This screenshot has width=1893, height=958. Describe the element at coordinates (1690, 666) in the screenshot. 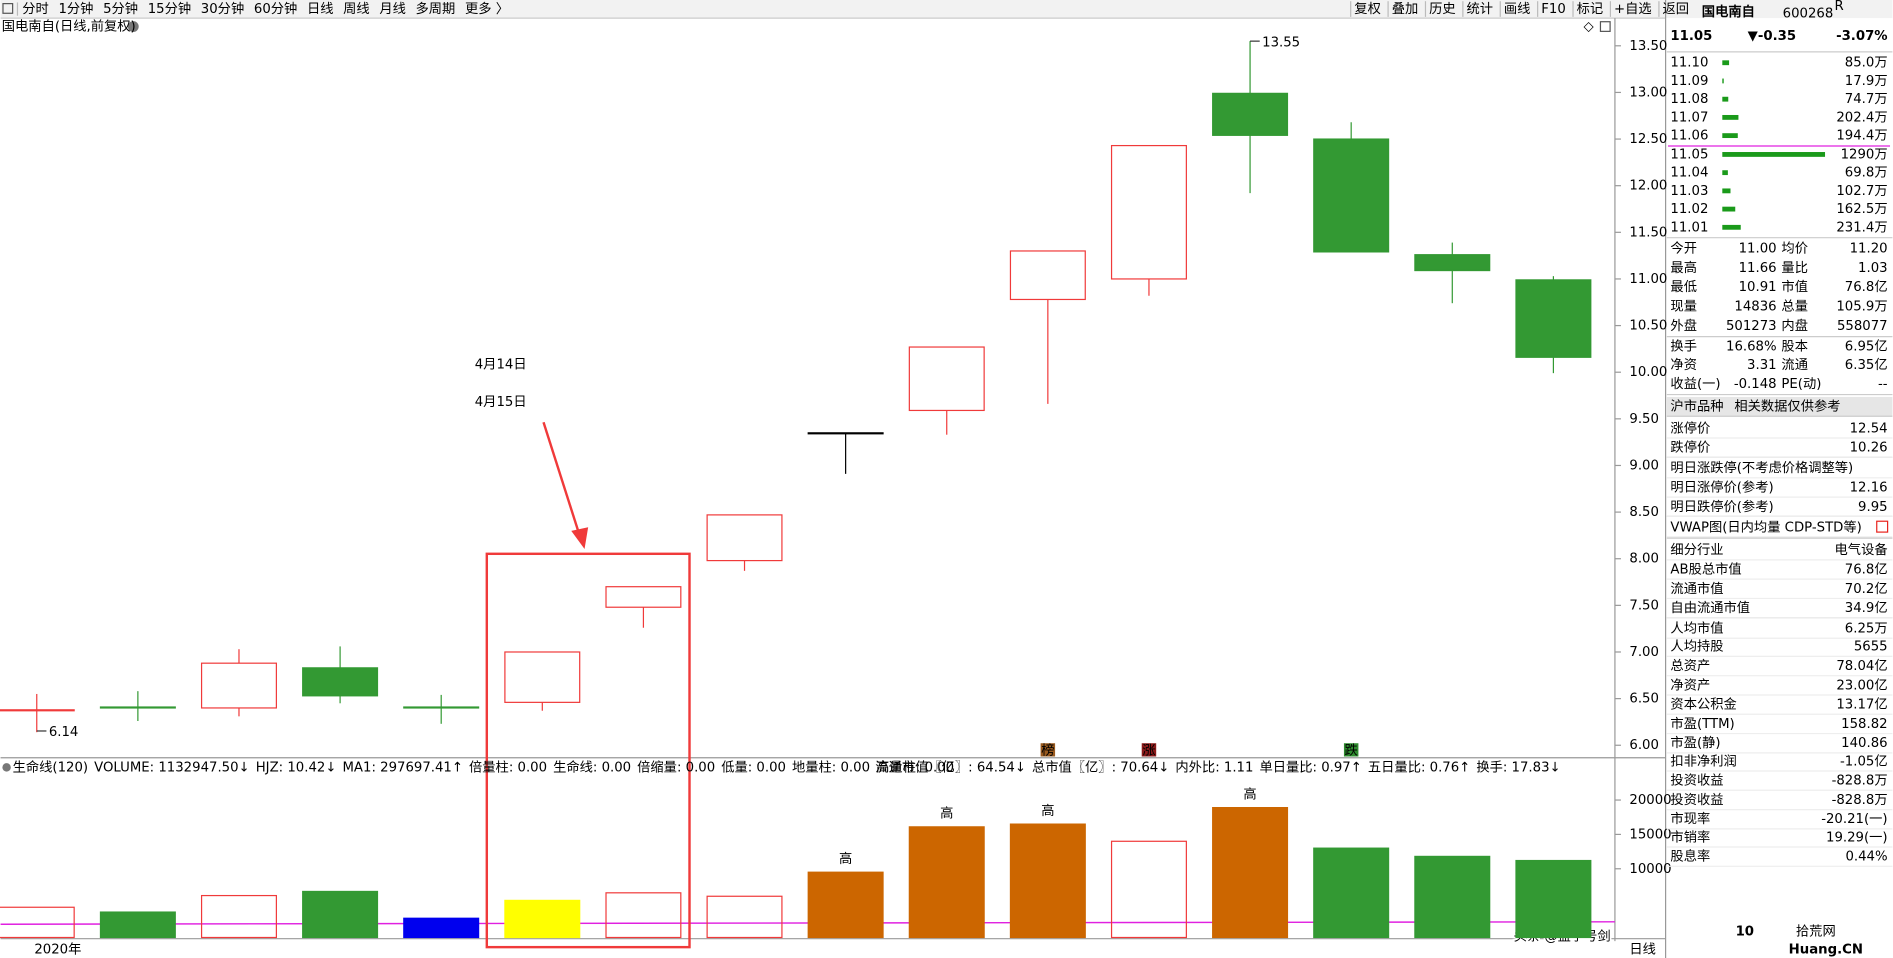

I see `row-label: 总资产` at that location.